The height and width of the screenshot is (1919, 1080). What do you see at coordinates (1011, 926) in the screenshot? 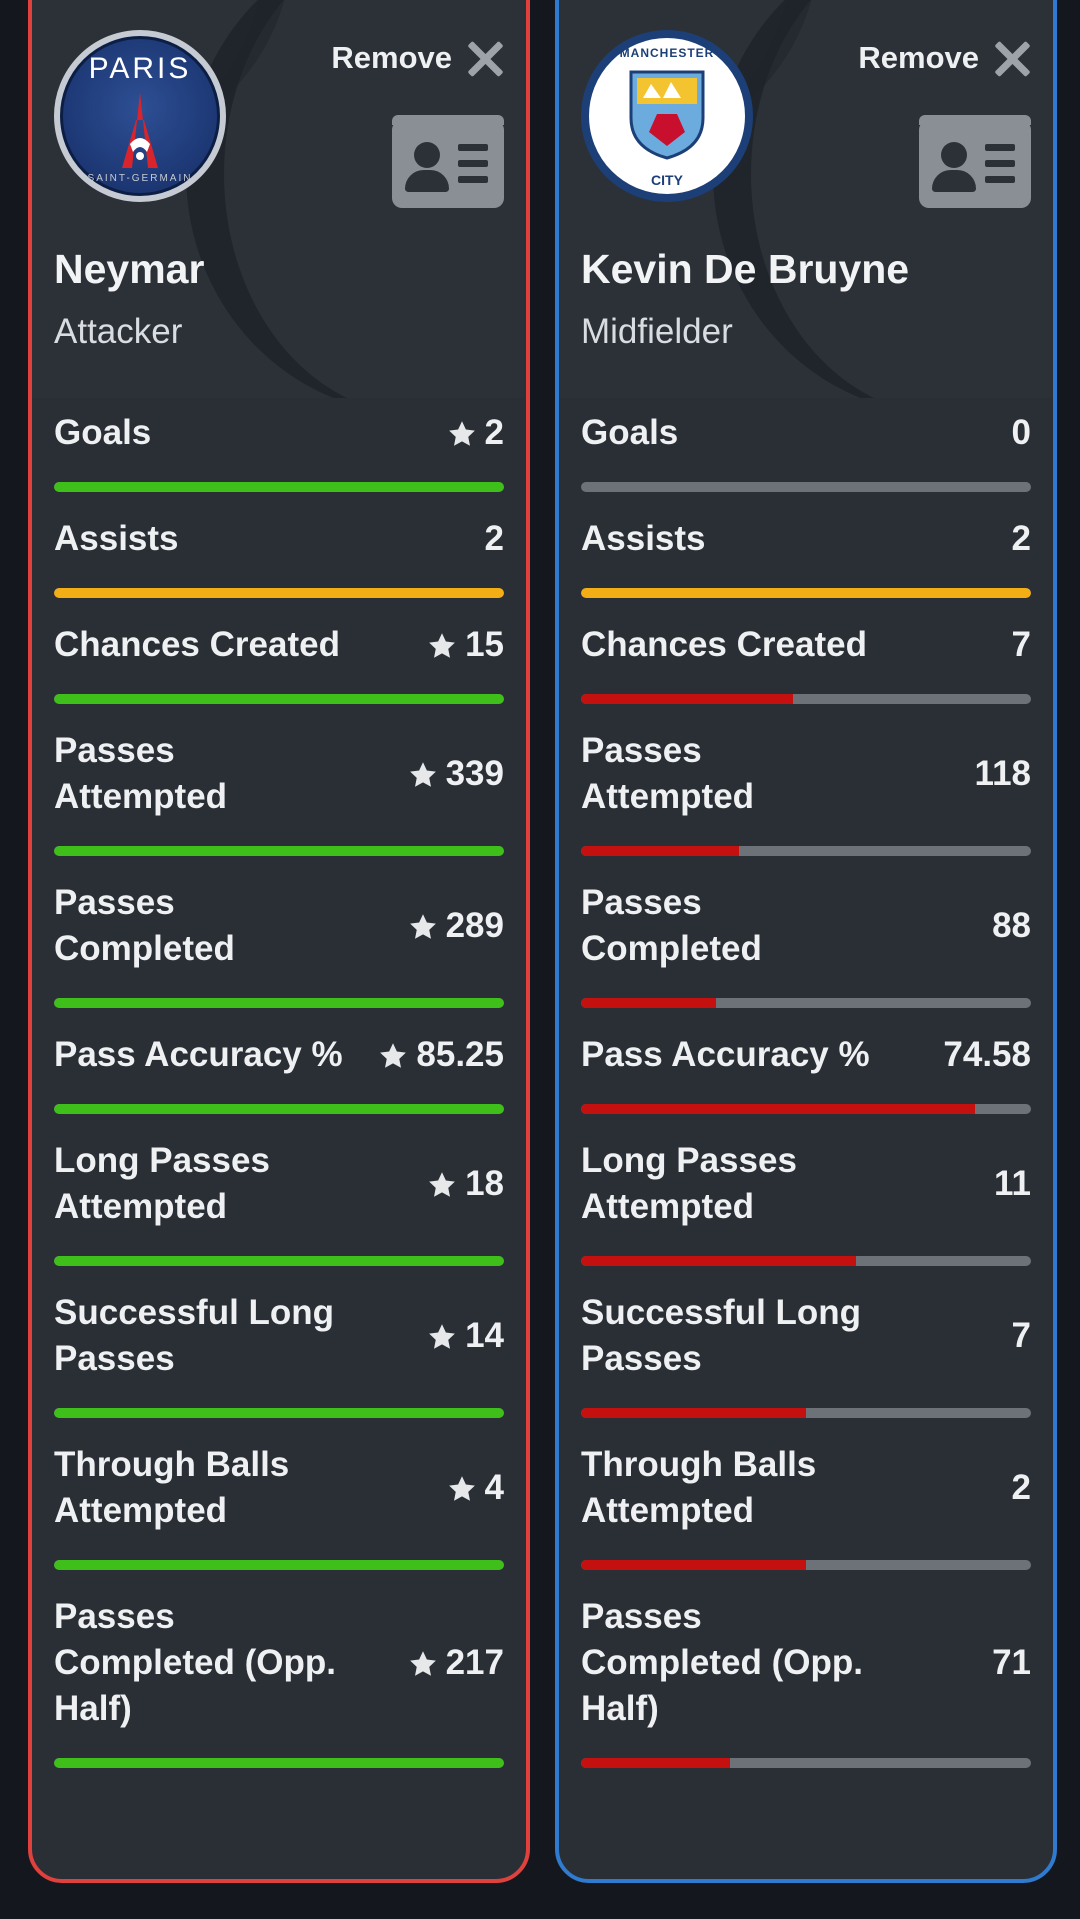
I see `stat-value: 88` at bounding box center [1011, 926].